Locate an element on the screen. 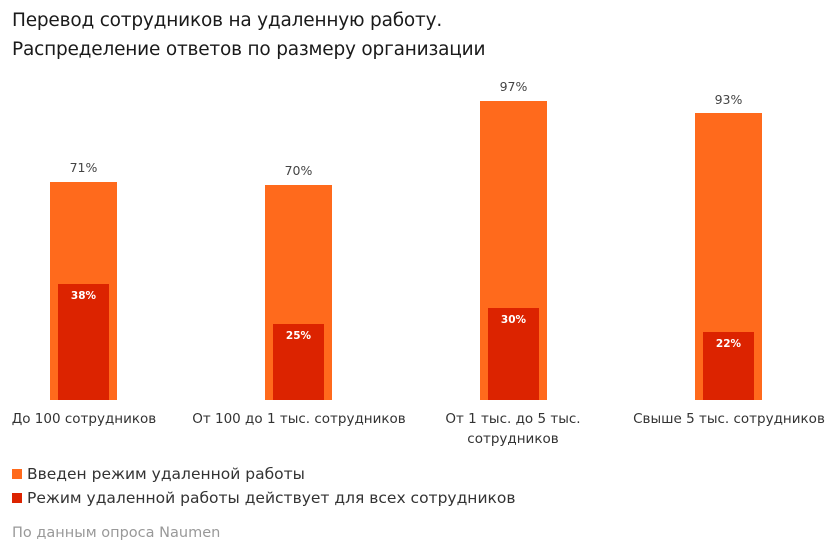 Image resolution: width=840 pixels, height=554 pixels. category-label: До 100 сотрудников is located at coordinates (84, 419).